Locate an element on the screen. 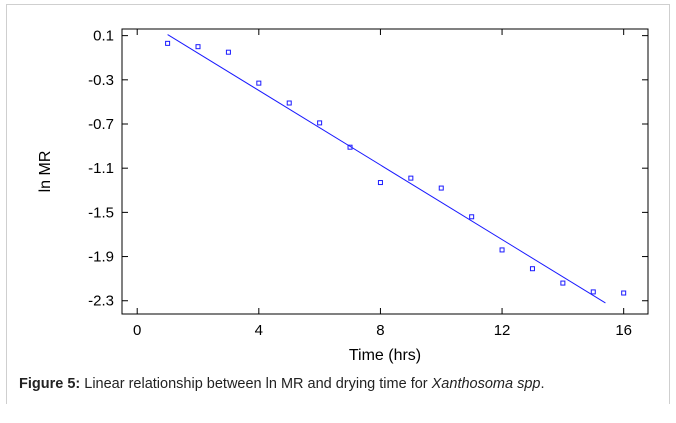  frame-bottom-cap is located at coordinates (338, 413).